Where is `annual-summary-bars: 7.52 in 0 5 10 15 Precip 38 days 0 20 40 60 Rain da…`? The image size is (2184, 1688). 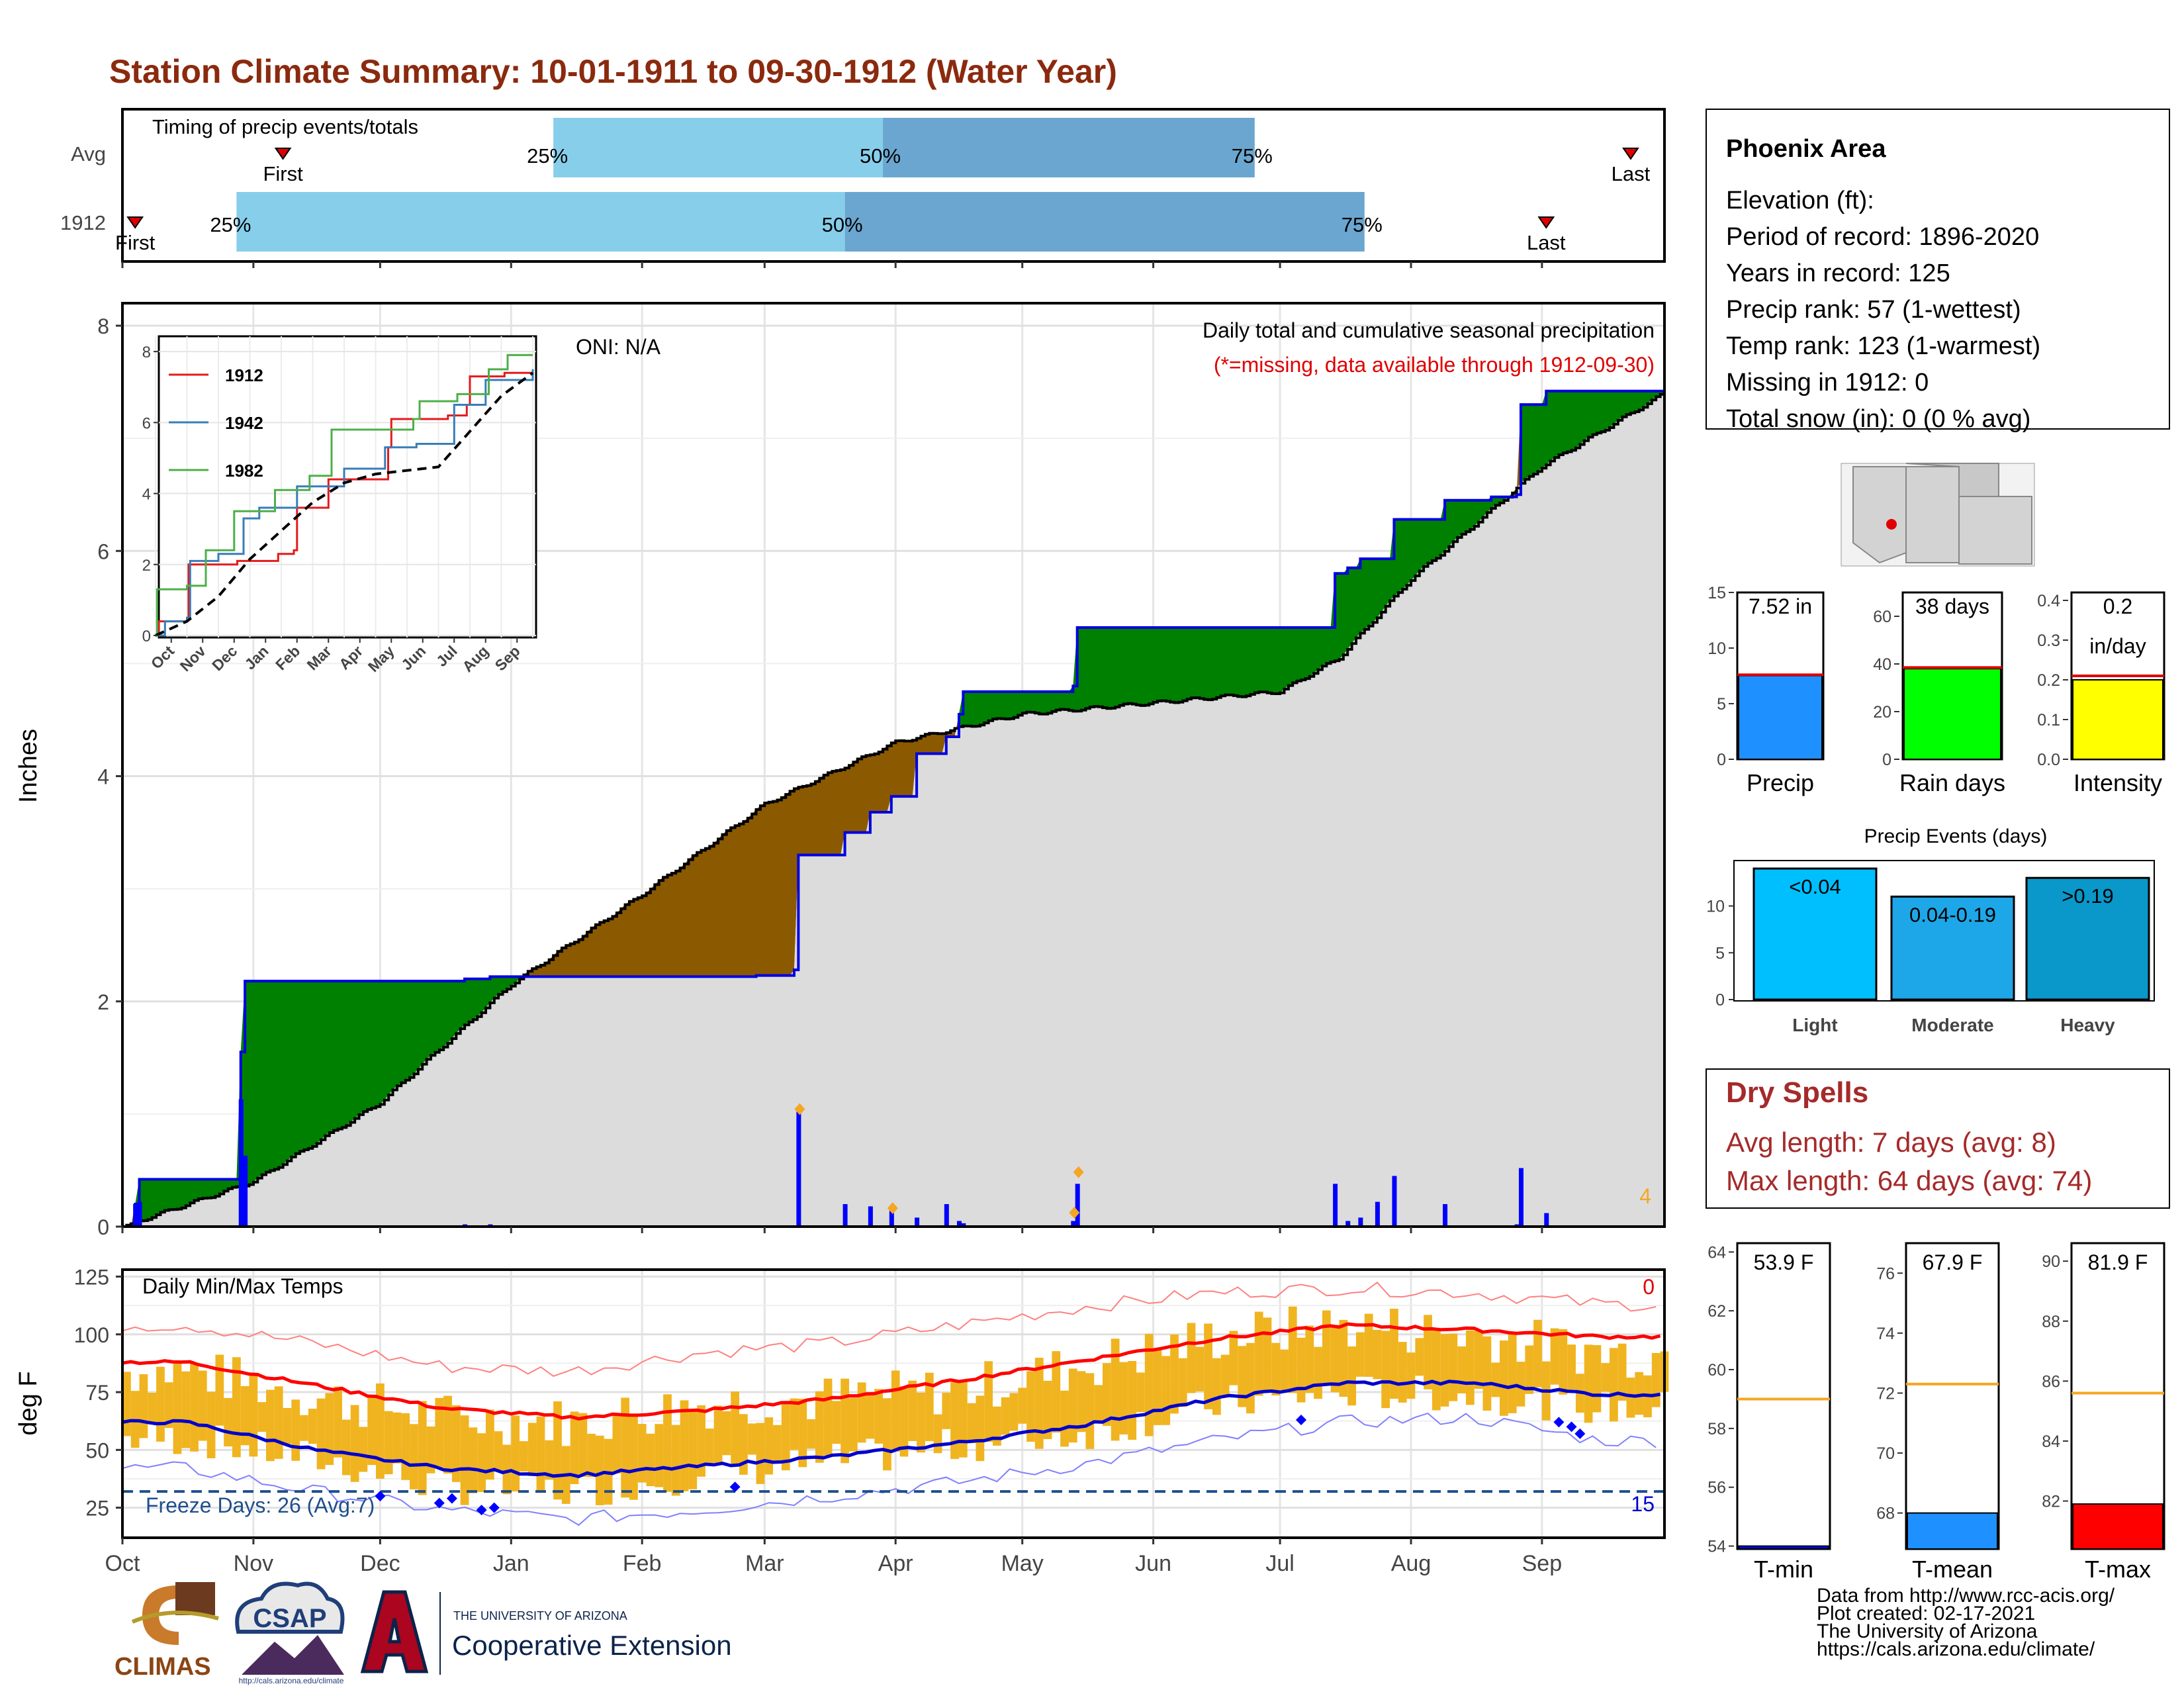
annual-summary-bars: 7.52 in 0 5 10 15 Precip 38 days 0 20 40 60 Rain da… is located at coordinates (1936, 690).